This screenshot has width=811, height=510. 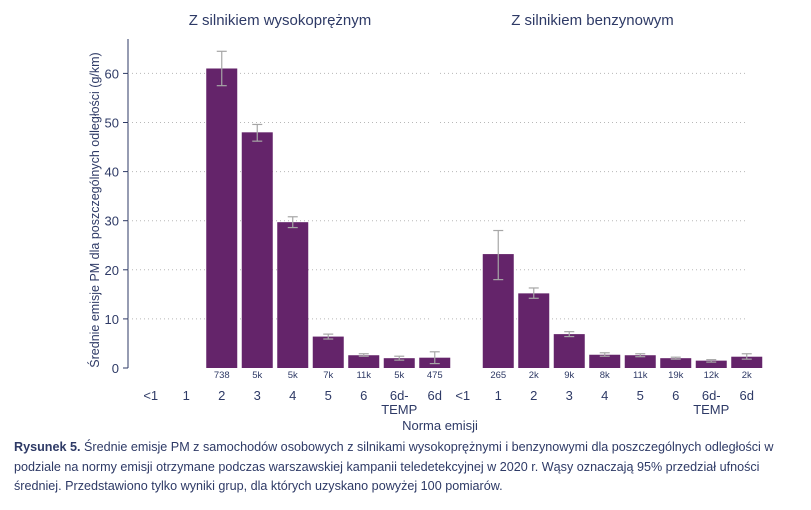 What do you see at coordinates (711, 395) in the screenshot?
I see `x-tick-label-1-7-line1: 6d-` at bounding box center [711, 395].